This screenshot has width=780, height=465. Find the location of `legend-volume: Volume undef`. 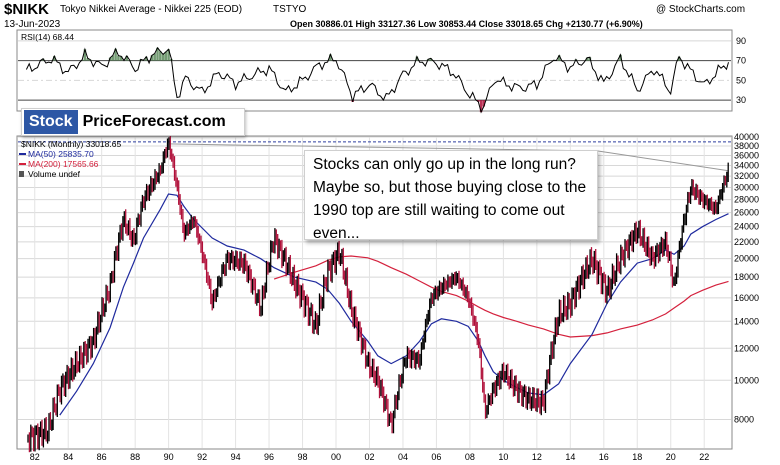

legend-volume: Volume undef is located at coordinates (54, 174).